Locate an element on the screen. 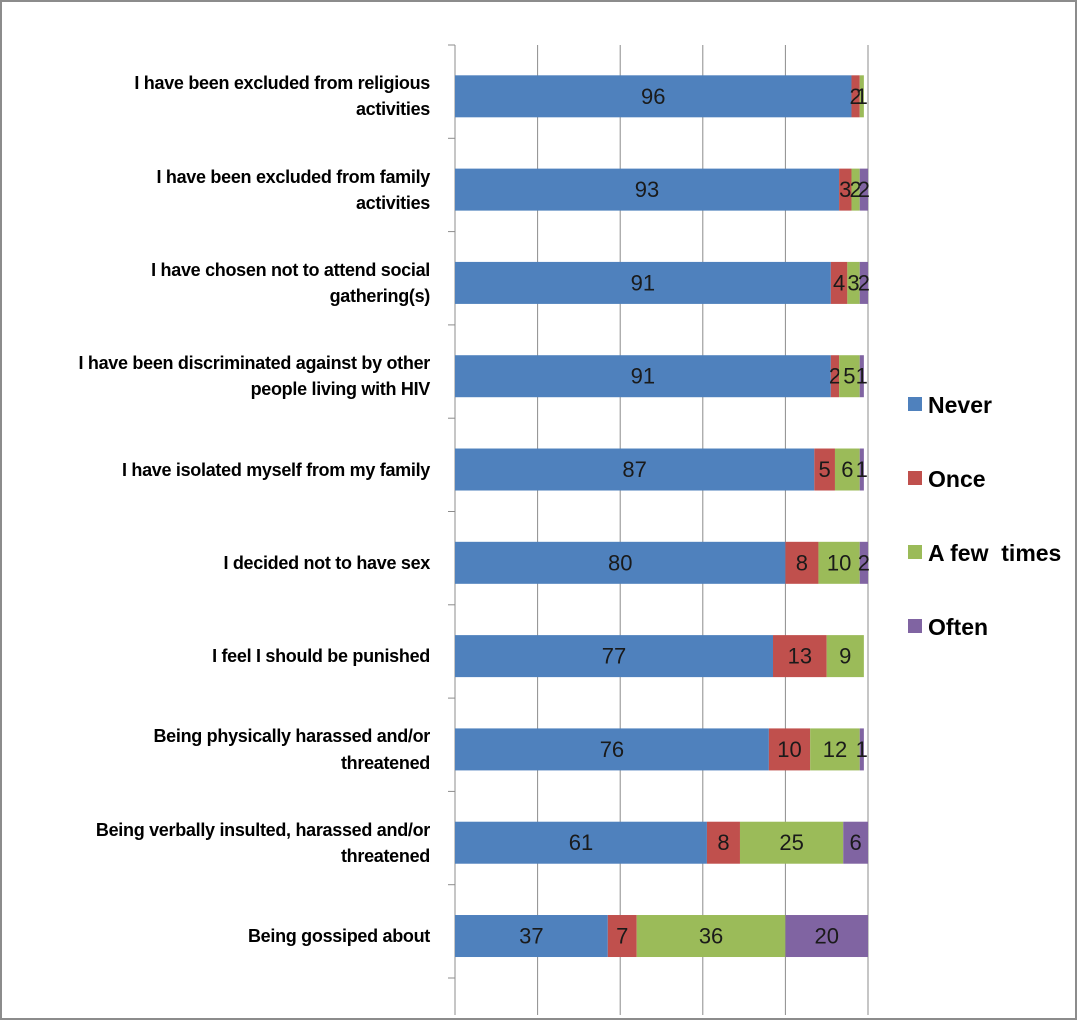  data-label: 77 is located at coordinates (614, 656).